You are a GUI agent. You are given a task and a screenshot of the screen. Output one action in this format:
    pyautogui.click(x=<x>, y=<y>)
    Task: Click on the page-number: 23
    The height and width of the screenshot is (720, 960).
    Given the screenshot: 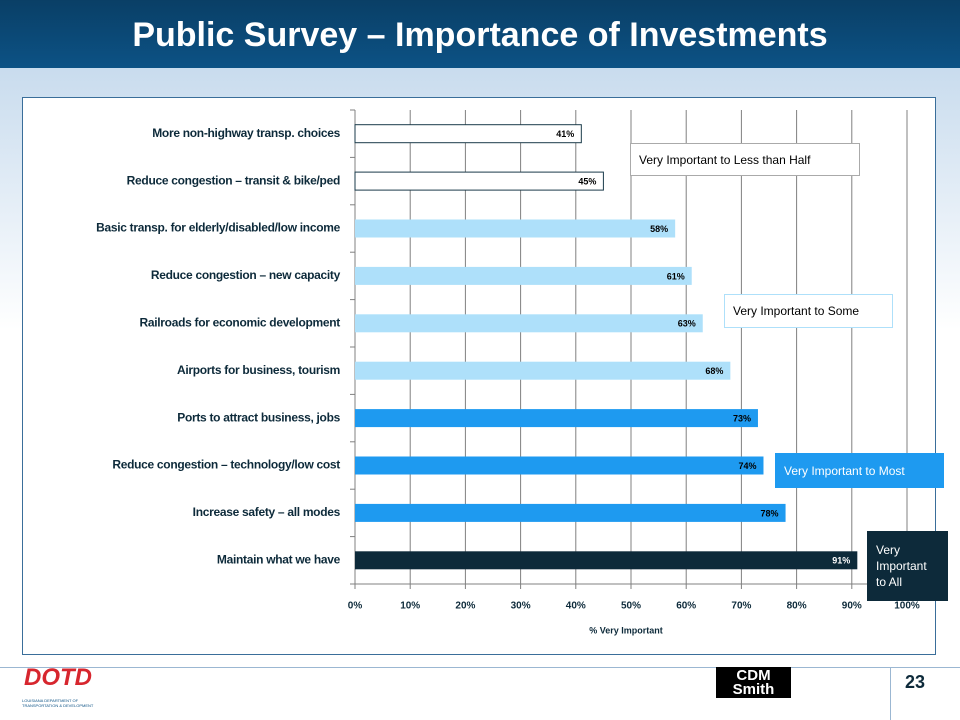 What is the action you would take?
    pyautogui.click(x=915, y=682)
    